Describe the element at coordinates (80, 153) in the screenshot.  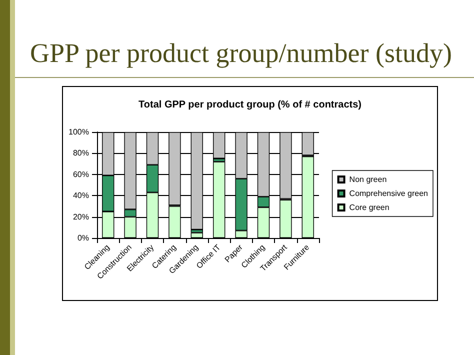
I see `y-tick-label: 80%` at that location.